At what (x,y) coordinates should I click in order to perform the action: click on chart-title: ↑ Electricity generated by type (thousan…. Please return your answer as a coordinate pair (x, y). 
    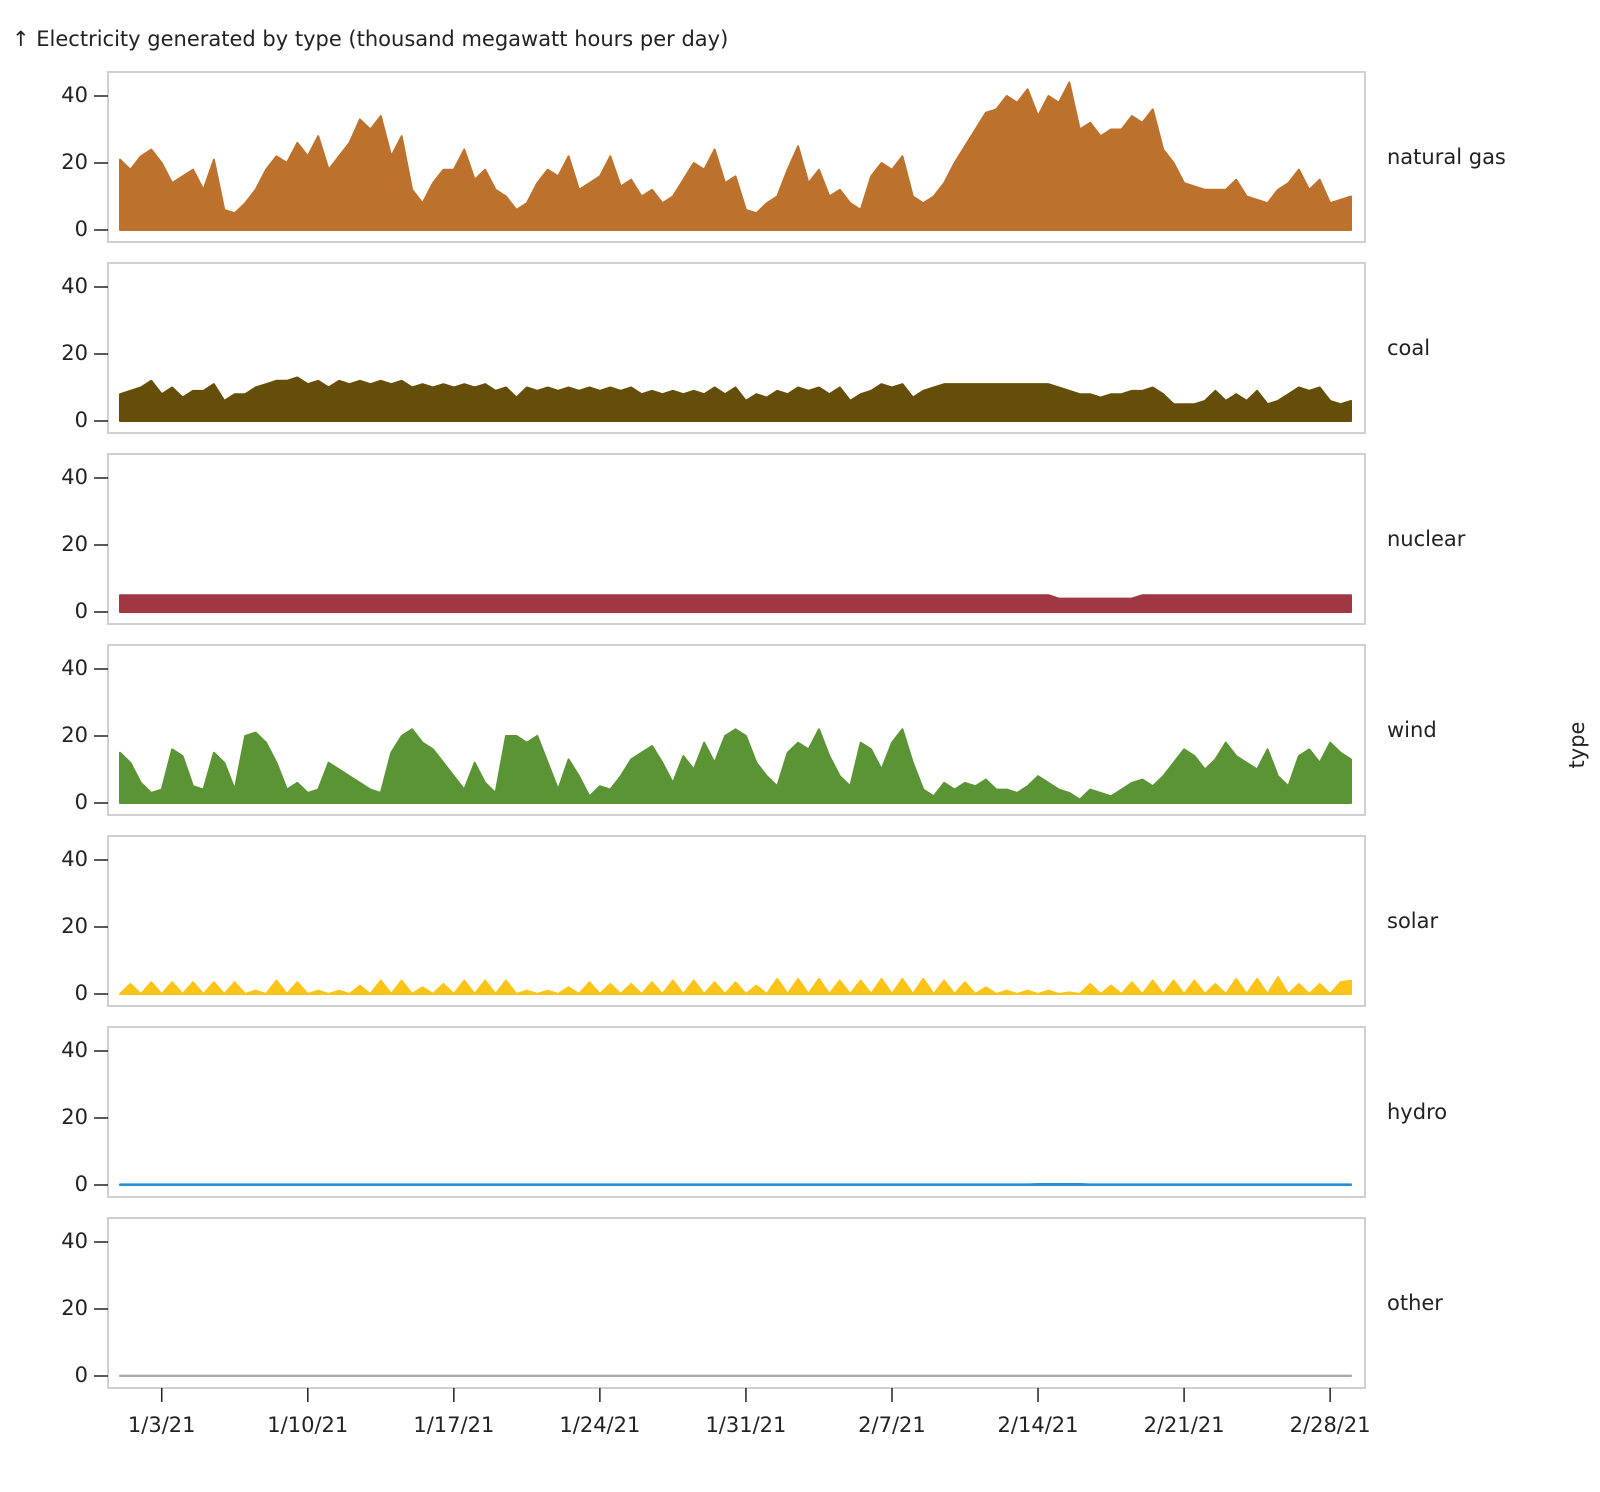
    Looking at the image, I should click on (370, 39).